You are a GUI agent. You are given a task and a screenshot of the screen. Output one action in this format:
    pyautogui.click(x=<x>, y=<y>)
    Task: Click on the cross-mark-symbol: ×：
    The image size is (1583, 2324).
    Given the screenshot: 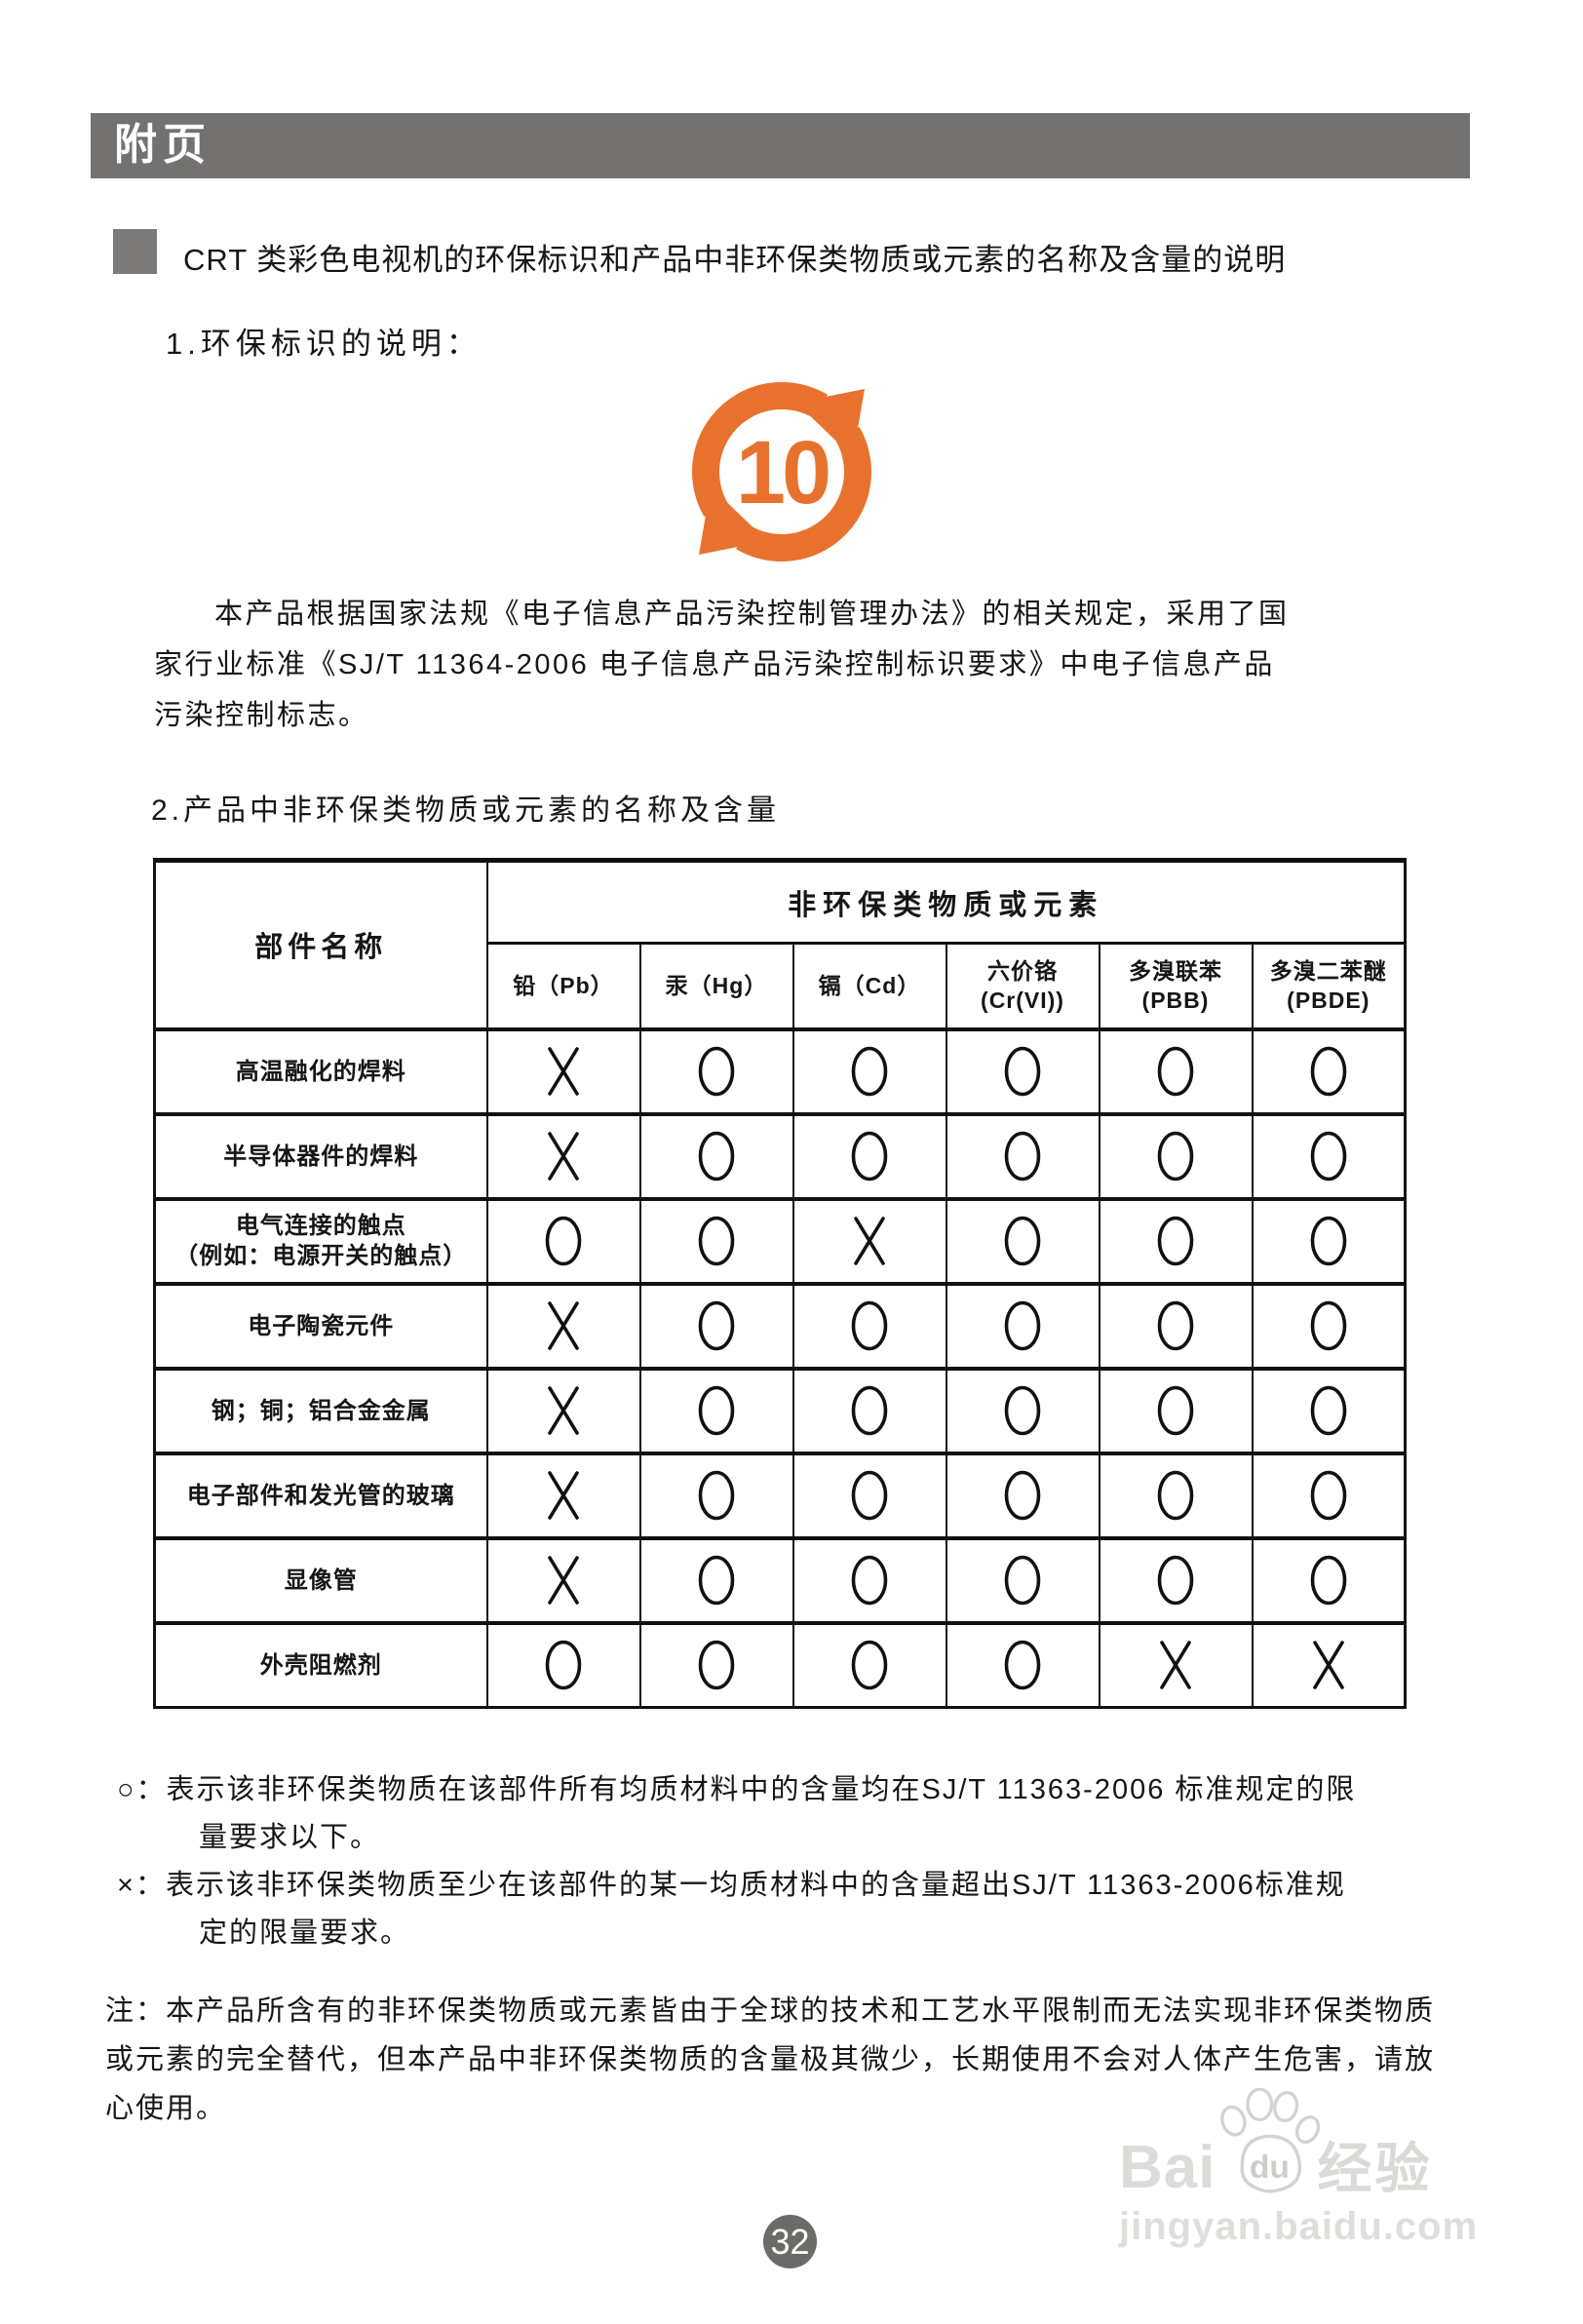 What is the action you would take?
    pyautogui.click(x=141, y=1885)
    